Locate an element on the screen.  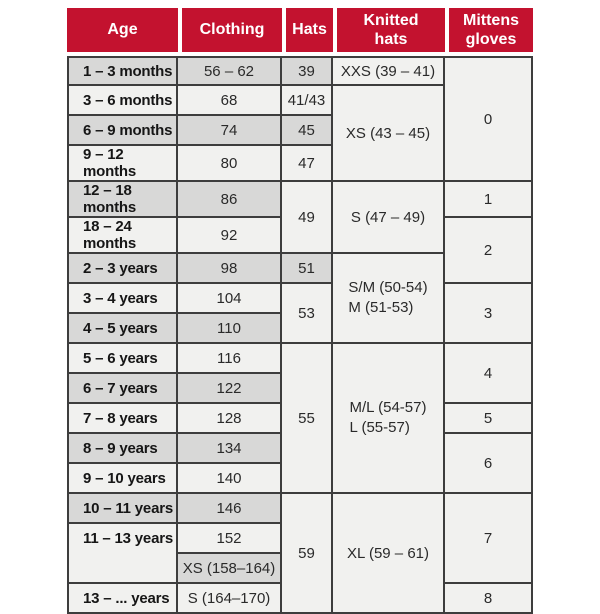
mittens-gloves-cell: 1 is located at coordinates (489, 200).